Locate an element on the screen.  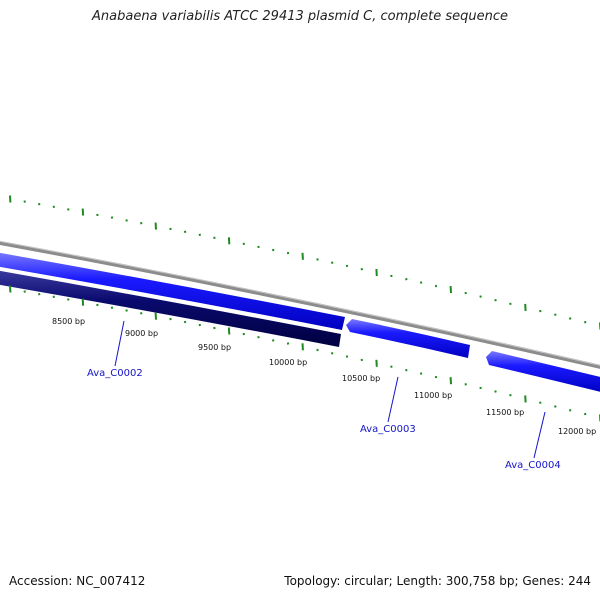
bp-label: 10000 bp is located at coordinates (288, 362).